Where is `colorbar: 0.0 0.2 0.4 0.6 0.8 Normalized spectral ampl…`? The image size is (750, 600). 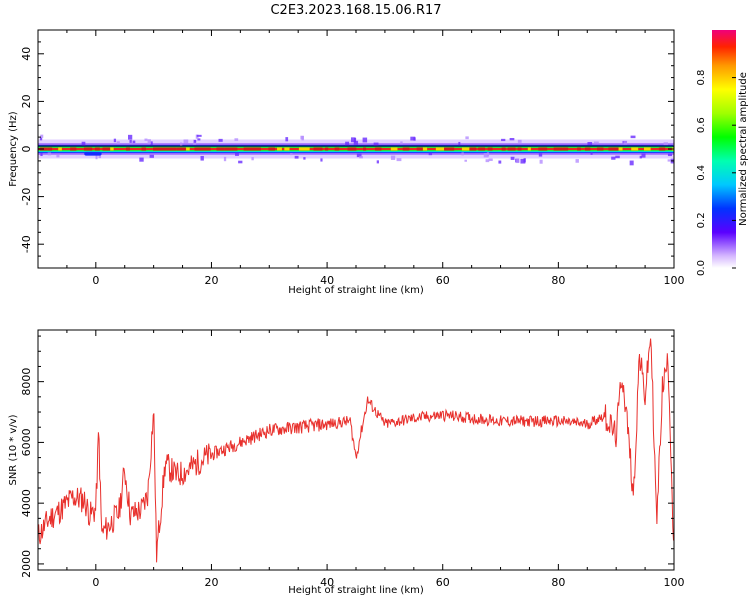
colorbar: 0.0 0.2 0.4 0.6 0.8 Normalized spectral ampl… is located at coordinates (722, 153).